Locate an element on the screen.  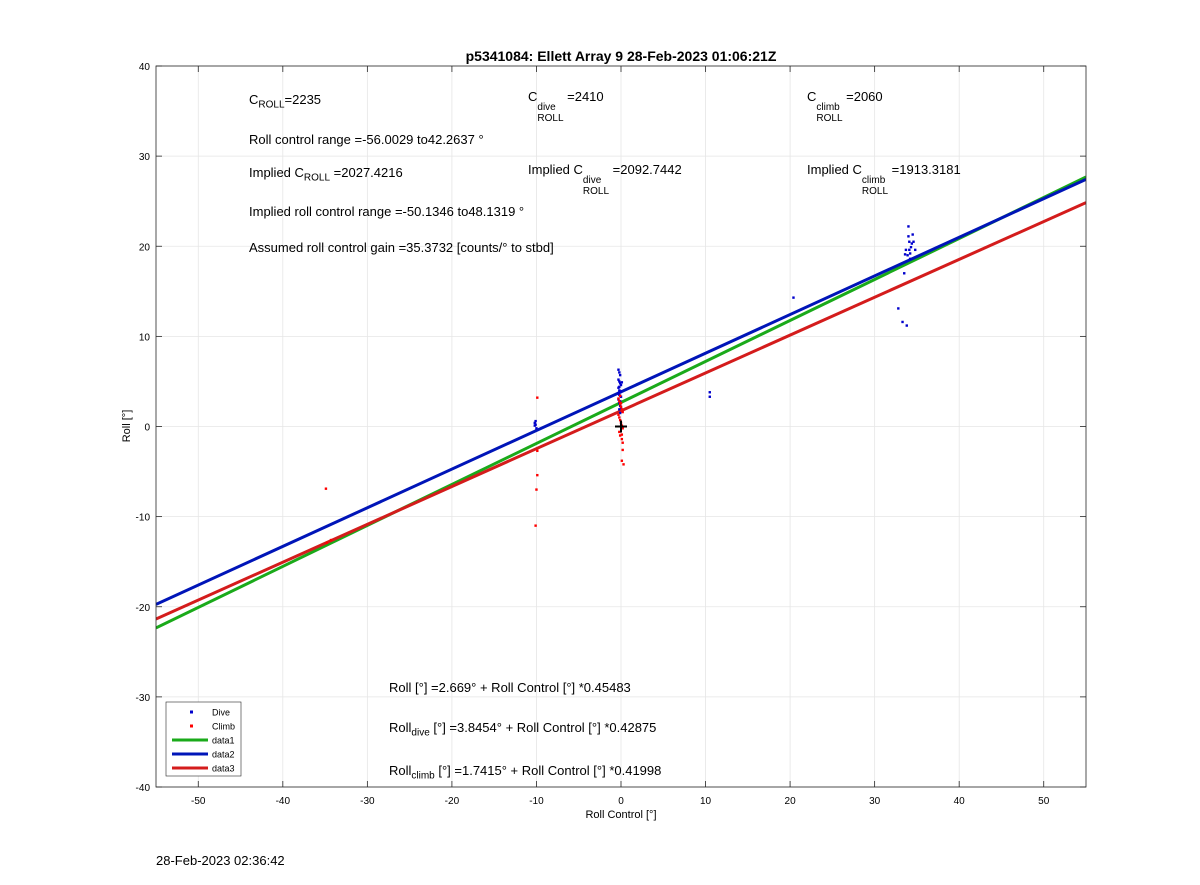
y-tick-label: -40 is located at coordinates (143, 788).